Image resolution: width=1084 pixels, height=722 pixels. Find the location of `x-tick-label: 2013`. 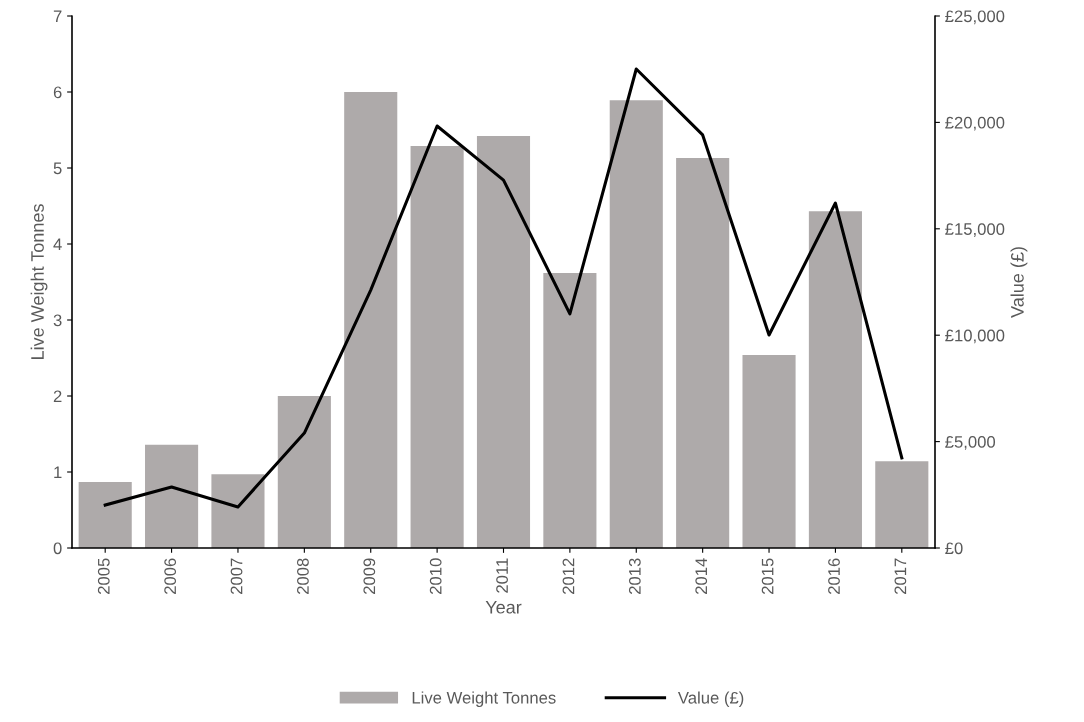

x-tick-label: 2013 is located at coordinates (634, 576).